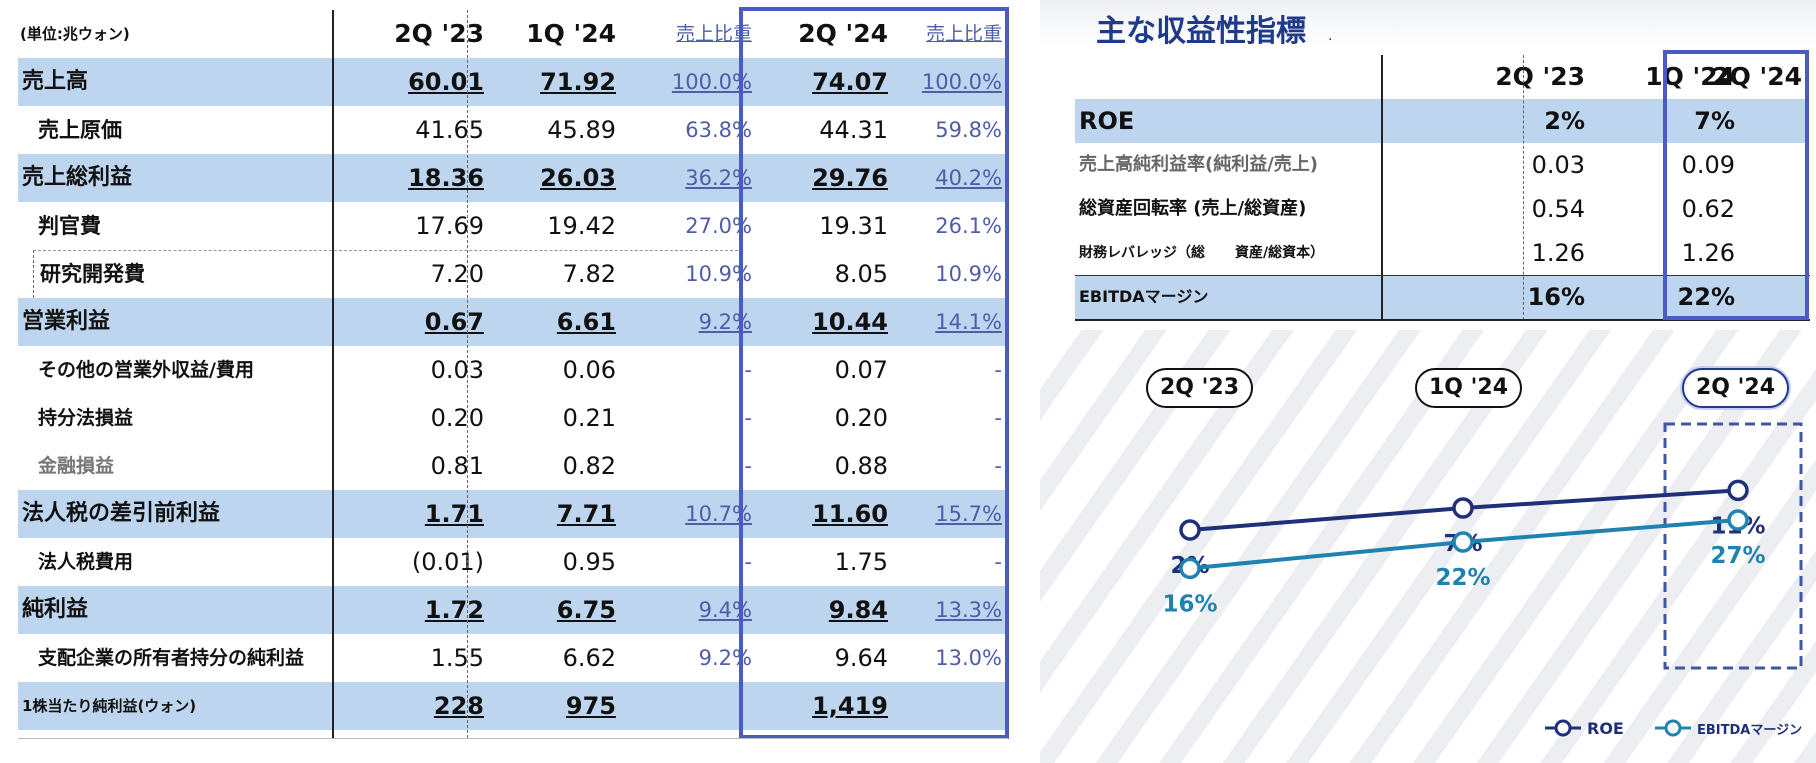  I want to click on value-text: 228, so click(458, 706).